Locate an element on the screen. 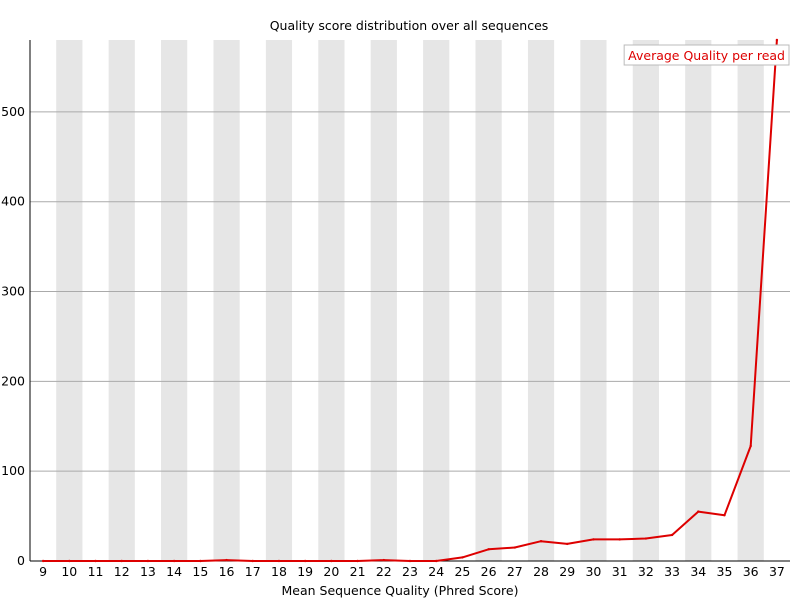 This screenshot has height=600, width=800. x-tick-label-28: 28 is located at coordinates (541, 571).